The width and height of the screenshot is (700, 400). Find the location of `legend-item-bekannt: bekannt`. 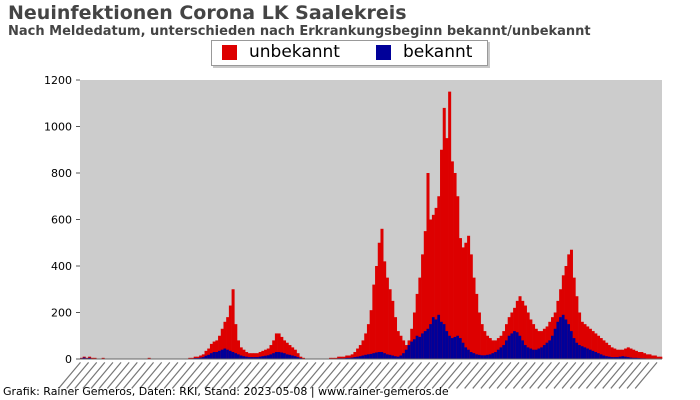

legend-item-bekannt: bekannt is located at coordinates (424, 52).